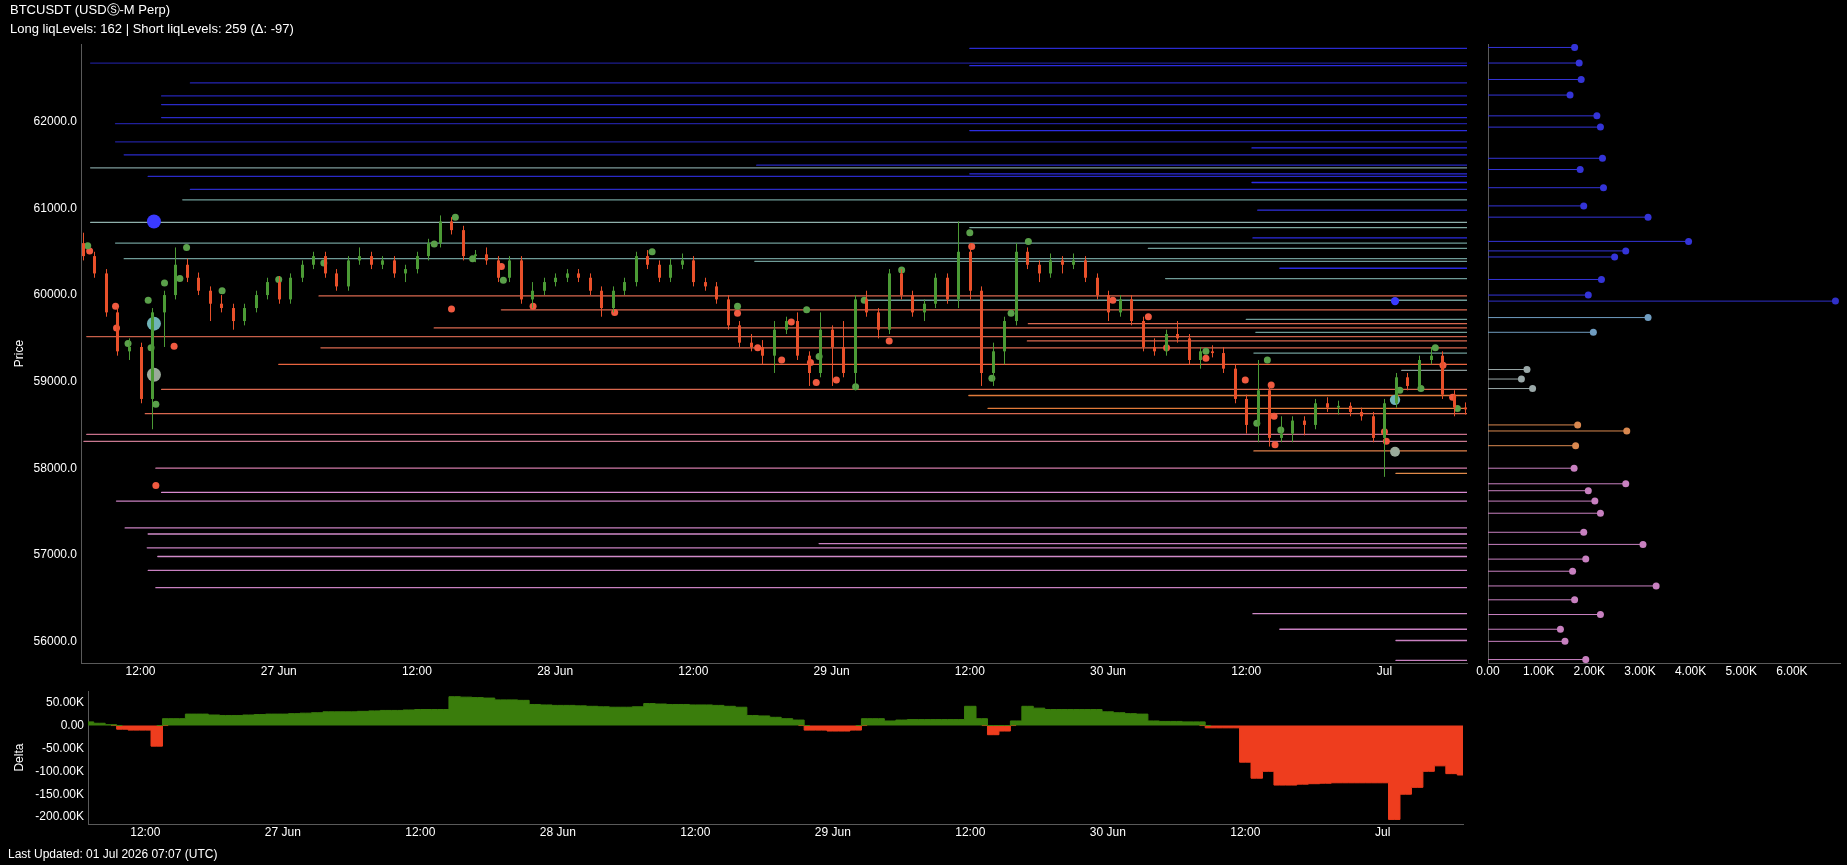 The width and height of the screenshot is (1847, 865). I want to click on x-tick-label: 6.00K, so click(1792, 670).